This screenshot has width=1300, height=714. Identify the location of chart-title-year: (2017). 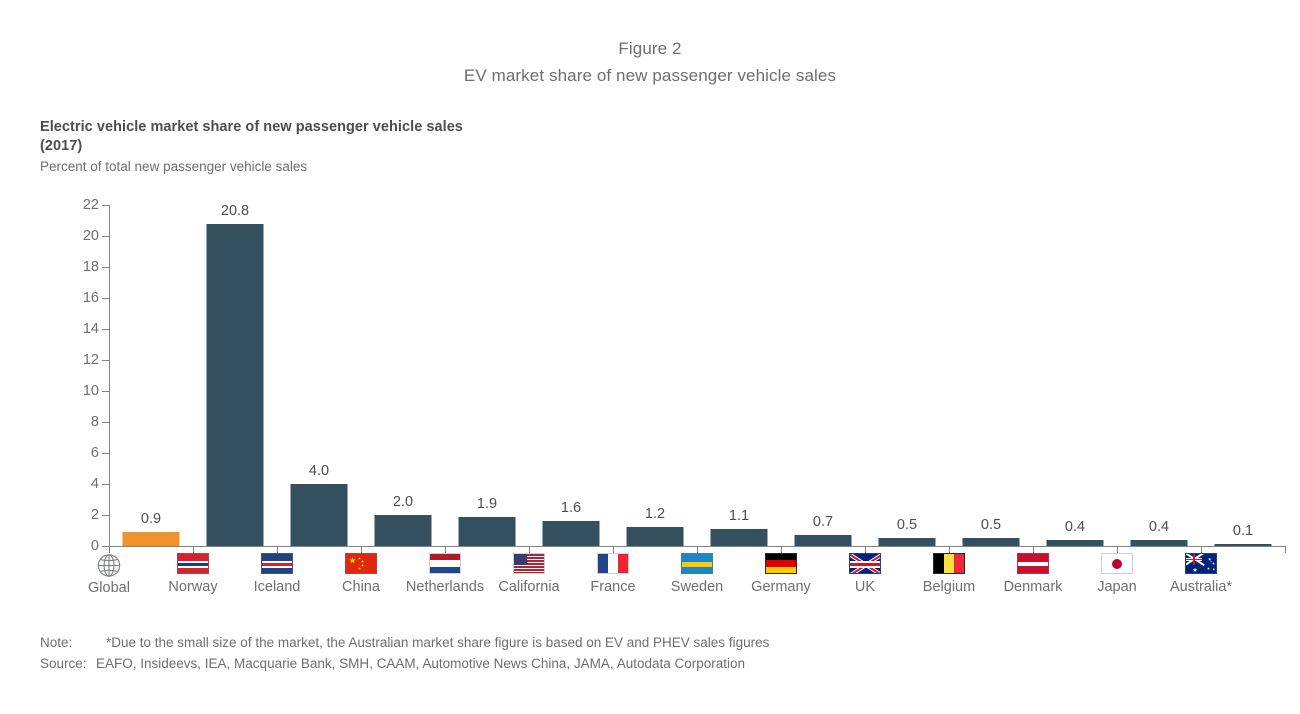
(61, 146).